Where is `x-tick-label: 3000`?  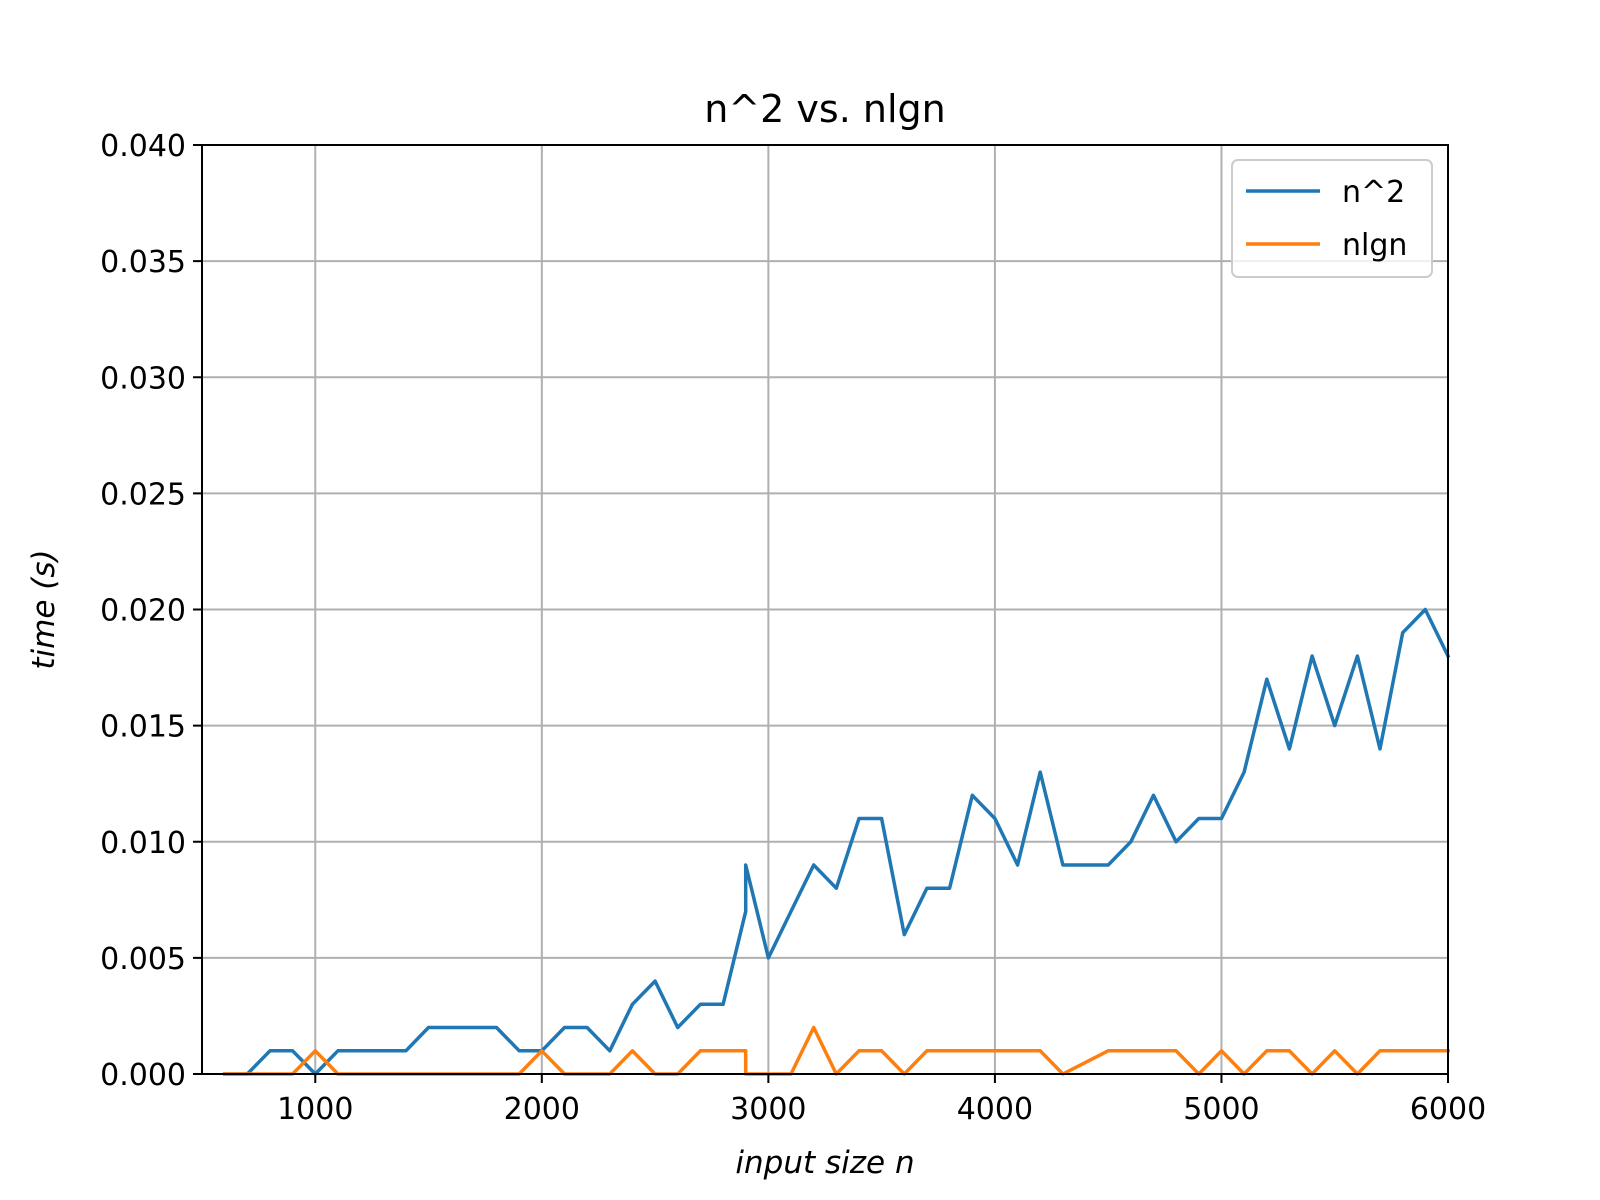 x-tick-label: 3000 is located at coordinates (768, 1109).